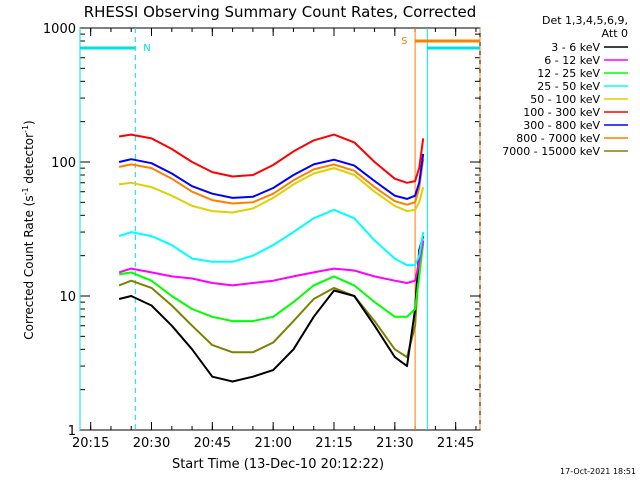  I want to click on legend-entry-label: 800 - 7000 keV, so click(558, 138).